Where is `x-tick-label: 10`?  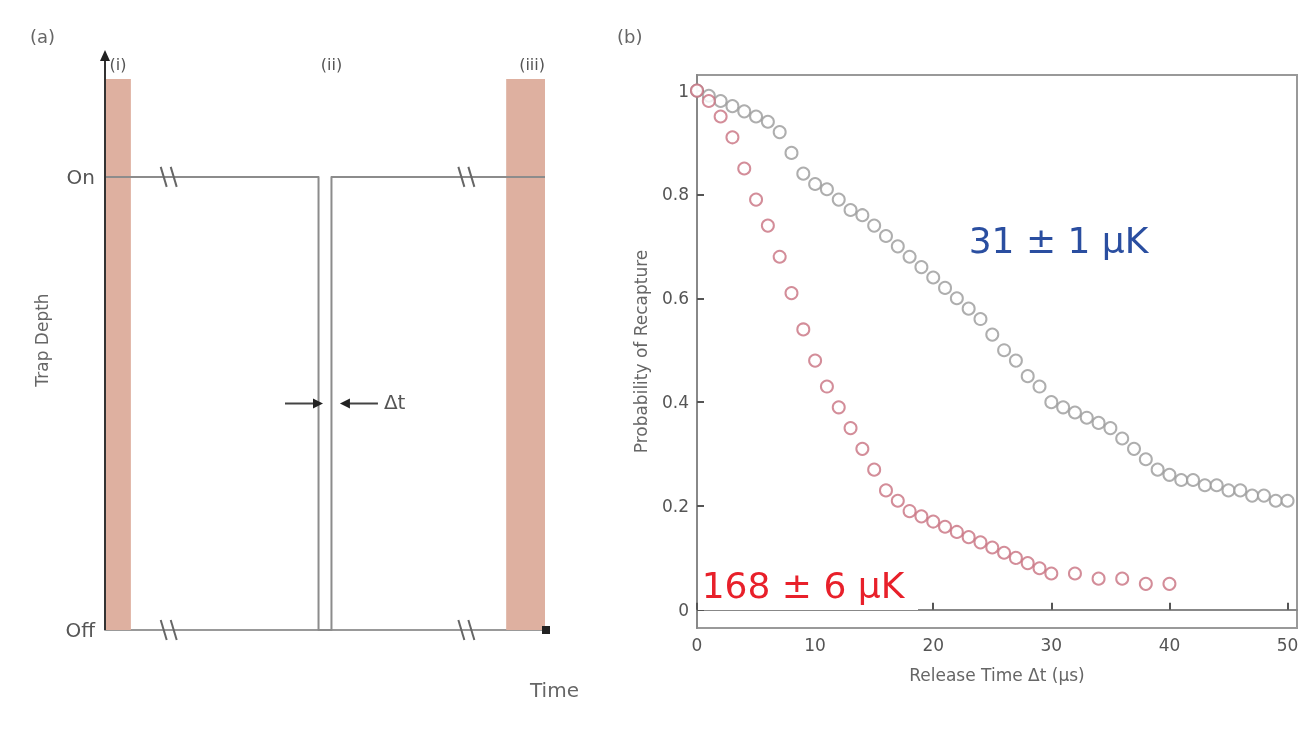
x-tick-label: 10 is located at coordinates (815, 644).